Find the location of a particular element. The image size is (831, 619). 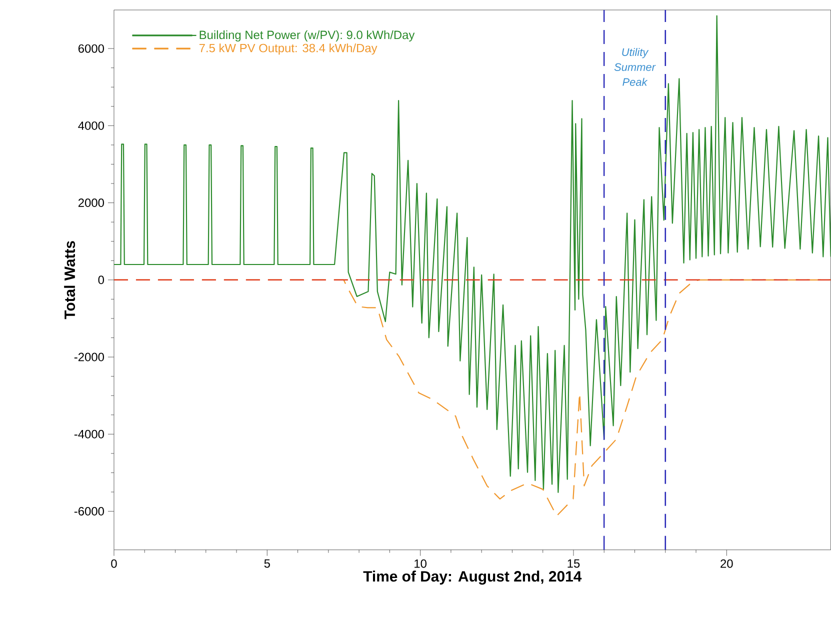

y-tick-label: -6000 is located at coordinates (89, 511).